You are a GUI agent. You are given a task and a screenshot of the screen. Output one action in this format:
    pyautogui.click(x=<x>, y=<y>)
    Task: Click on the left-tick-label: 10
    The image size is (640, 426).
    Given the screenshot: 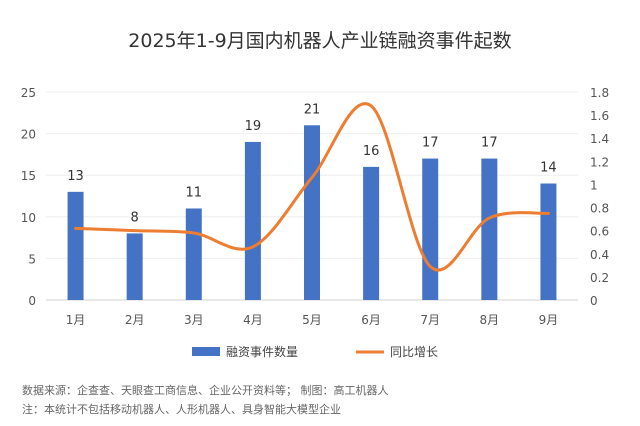 What is the action you would take?
    pyautogui.click(x=28, y=218)
    